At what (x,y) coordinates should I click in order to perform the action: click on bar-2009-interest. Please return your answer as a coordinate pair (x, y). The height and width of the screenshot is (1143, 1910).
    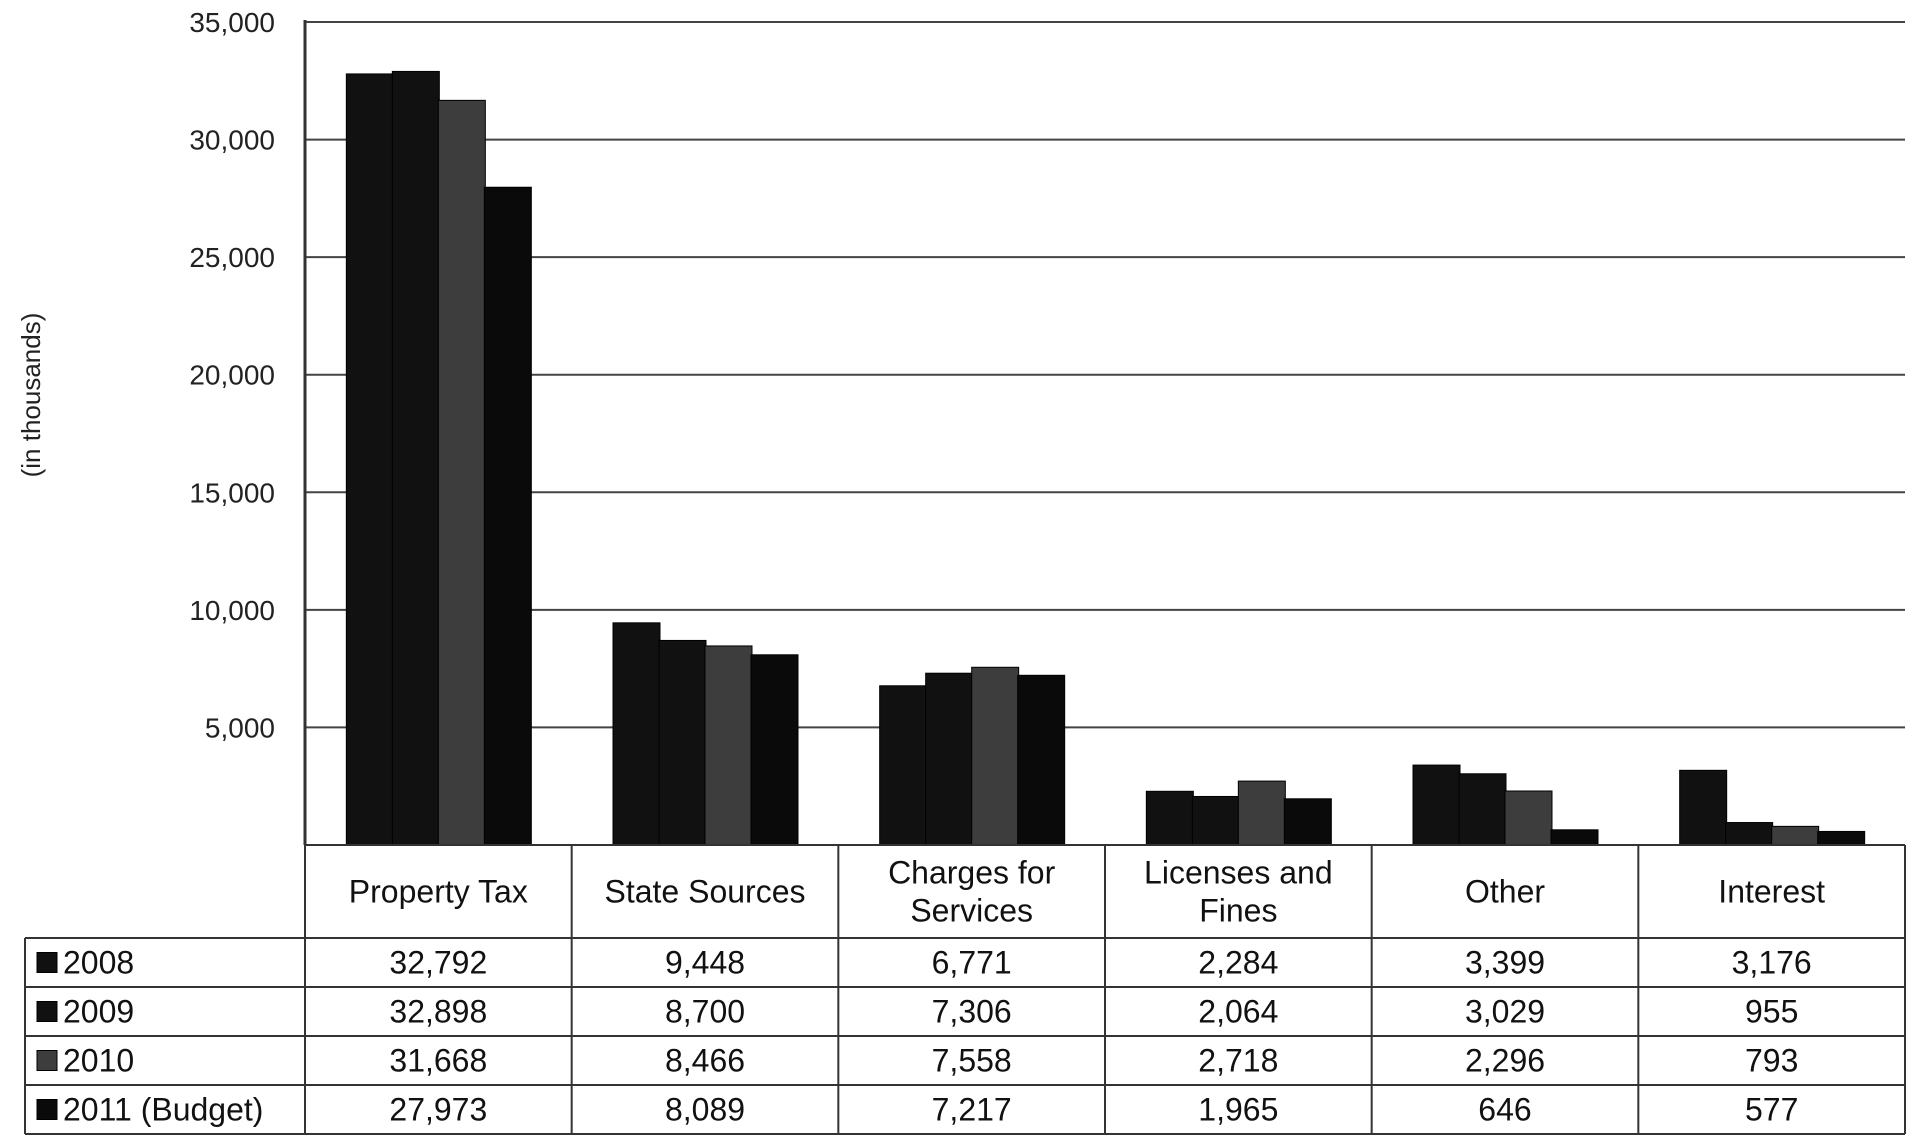
    Looking at the image, I should click on (1749, 834).